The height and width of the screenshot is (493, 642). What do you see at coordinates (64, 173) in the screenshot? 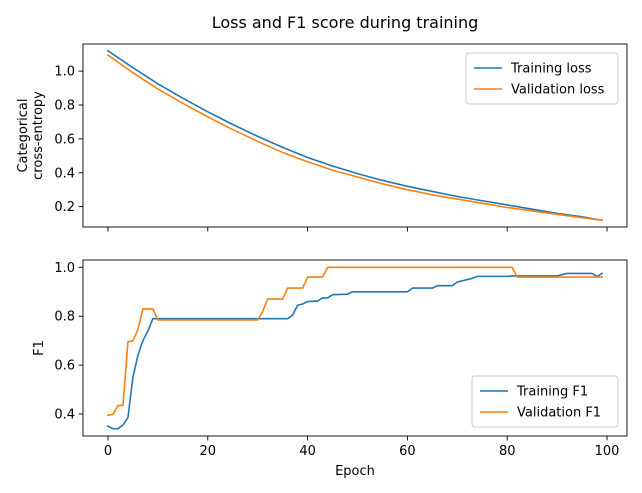
I see `loss-y-tick-label: 0.4` at bounding box center [64, 173].